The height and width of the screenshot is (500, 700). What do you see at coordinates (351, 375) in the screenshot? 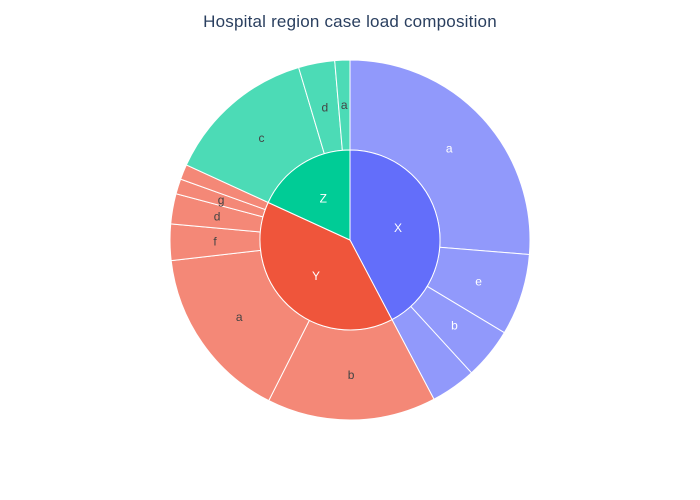
I see `segment-label-Y-b: b` at bounding box center [351, 375].